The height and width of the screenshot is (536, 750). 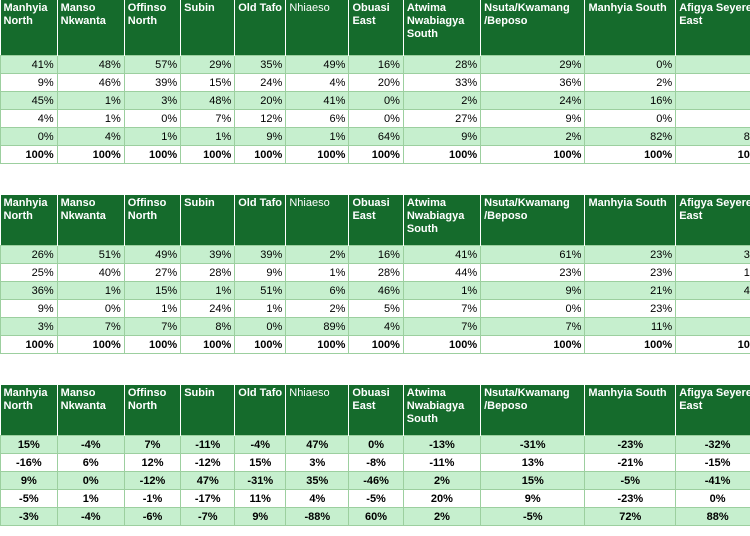 What do you see at coordinates (29, 272) in the screenshot?
I see `table-cell: 25%` at bounding box center [29, 272].